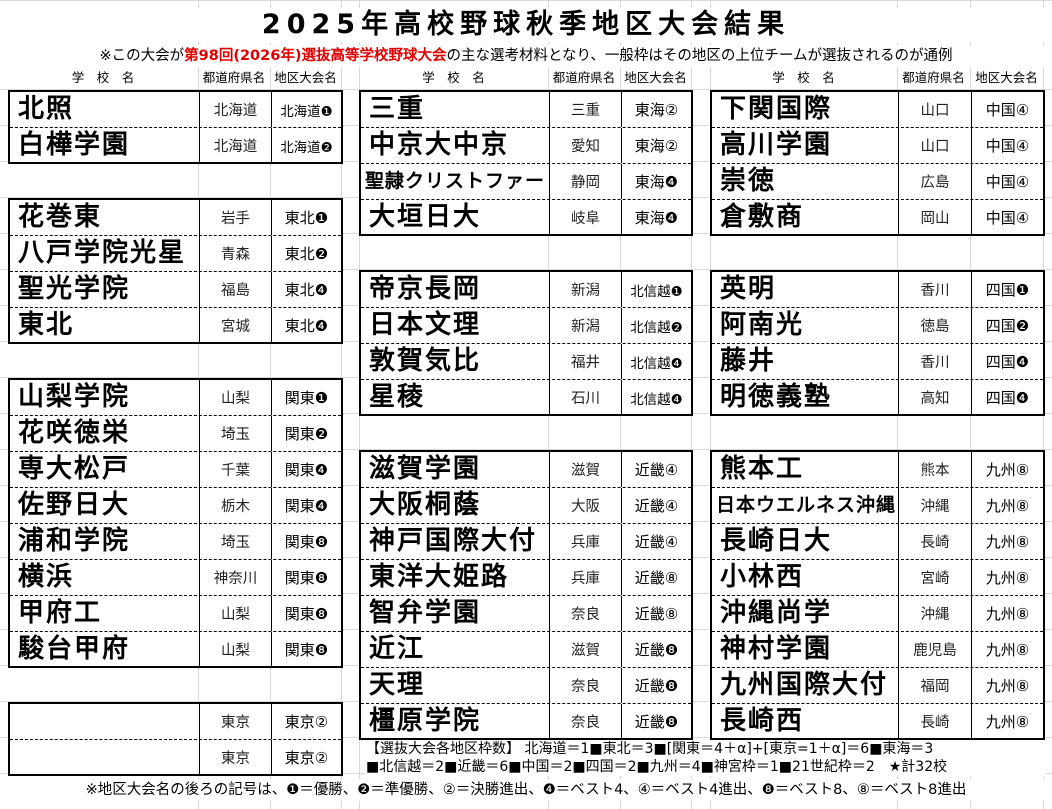 The height and width of the screenshot is (809, 1052). What do you see at coordinates (105, 505) in the screenshot?
I see `school-name: 佐野日大` at bounding box center [105, 505].